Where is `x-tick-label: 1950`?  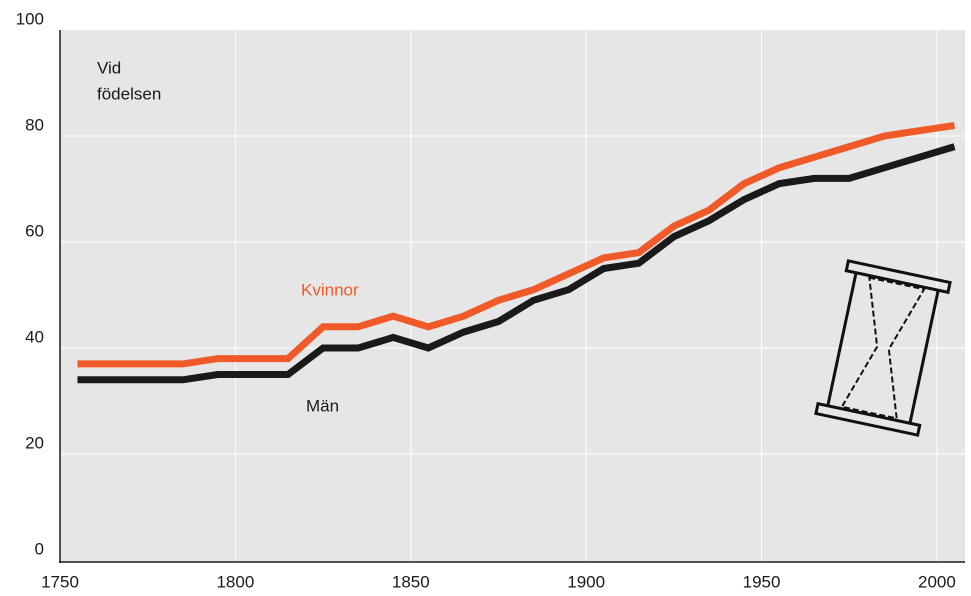
x-tick-label: 1950 is located at coordinates (762, 581).